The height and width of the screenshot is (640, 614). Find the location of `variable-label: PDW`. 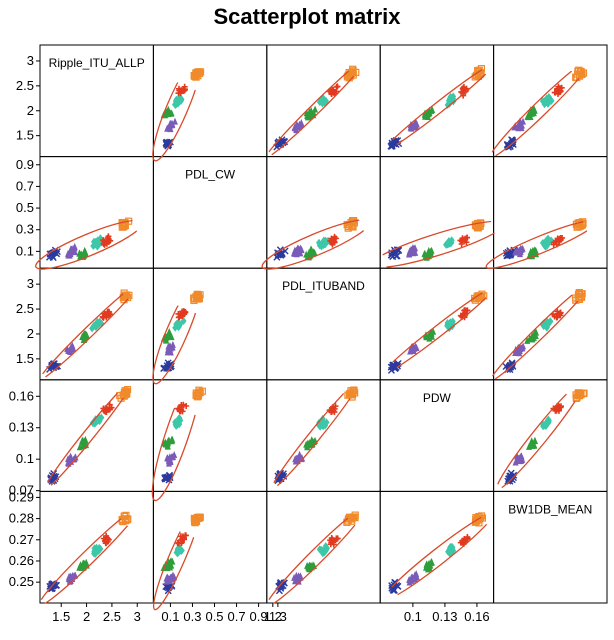

variable-label: PDW is located at coordinates (437, 398).